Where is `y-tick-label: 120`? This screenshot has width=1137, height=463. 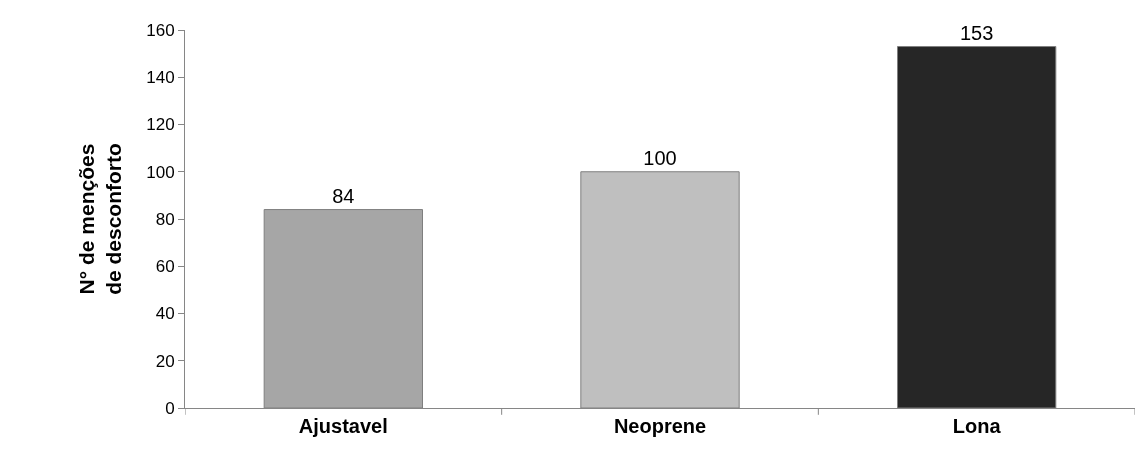
y-tick-label: 120 is located at coordinates (160, 125).